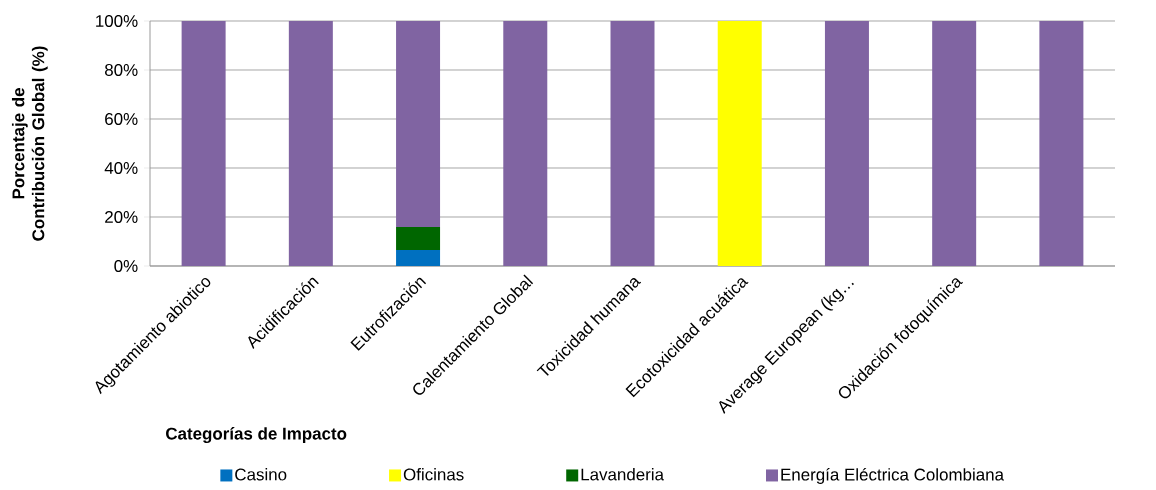 The image size is (1156, 490). What do you see at coordinates (126, 265) in the screenshot?
I see `y-tick-label: 0%` at bounding box center [126, 265].